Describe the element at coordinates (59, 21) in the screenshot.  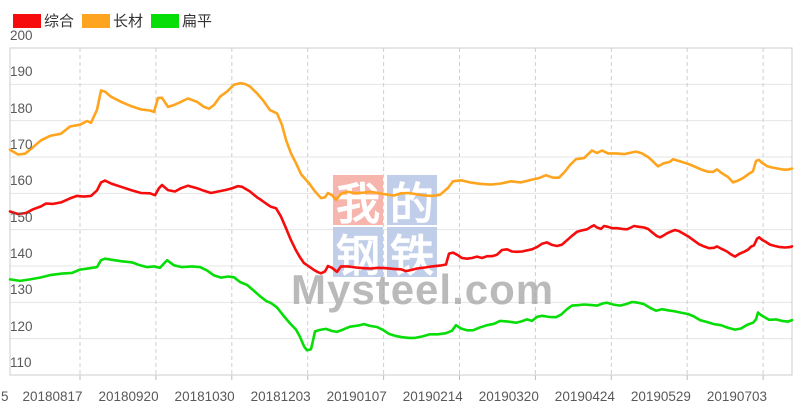
I see `legend-label-composite: 综合` at that location.